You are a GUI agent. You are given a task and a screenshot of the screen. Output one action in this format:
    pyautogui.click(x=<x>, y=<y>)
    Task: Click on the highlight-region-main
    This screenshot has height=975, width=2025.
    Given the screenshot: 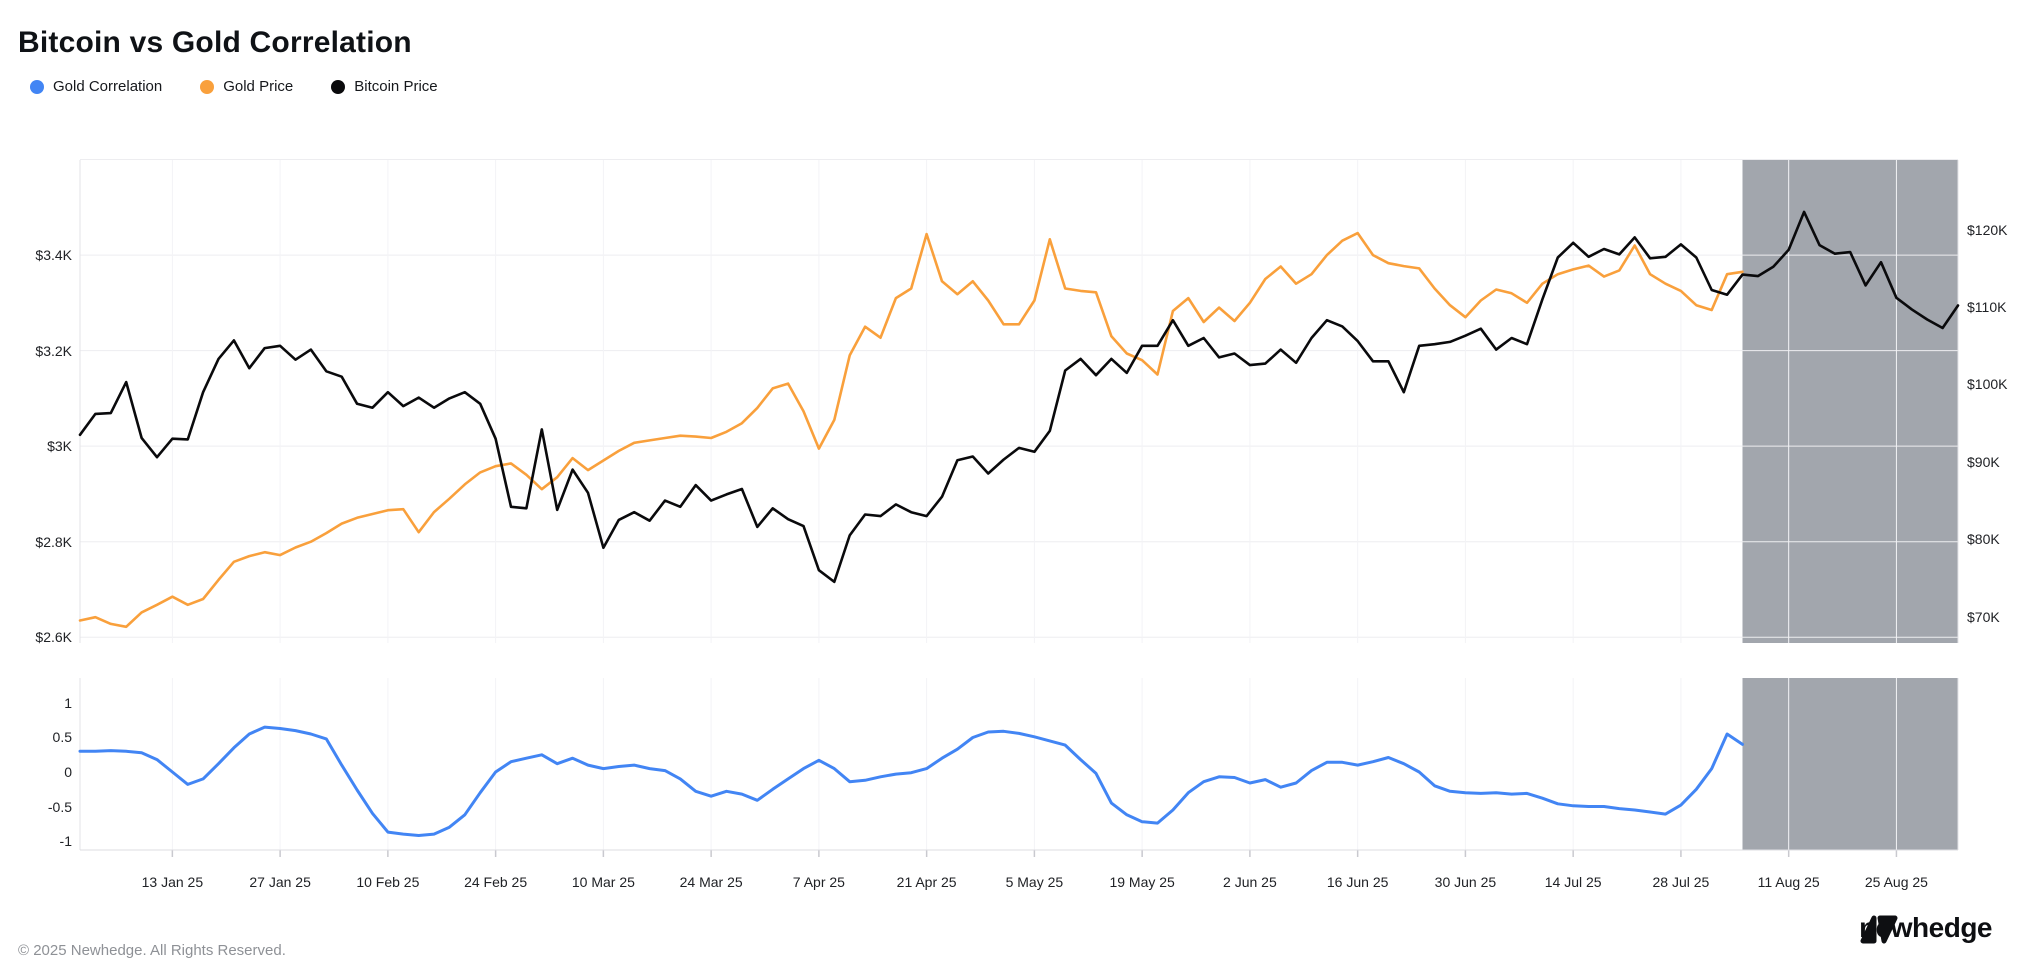 What is the action you would take?
    pyautogui.click(x=1850, y=401)
    